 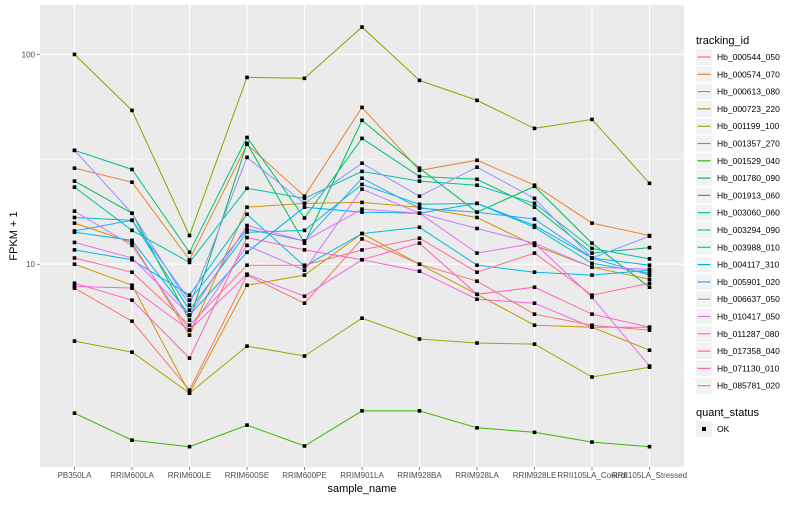 What do you see at coordinates (362, 475) in the screenshot?
I see `x-tick-label: RRIM901LA` at bounding box center [362, 475].